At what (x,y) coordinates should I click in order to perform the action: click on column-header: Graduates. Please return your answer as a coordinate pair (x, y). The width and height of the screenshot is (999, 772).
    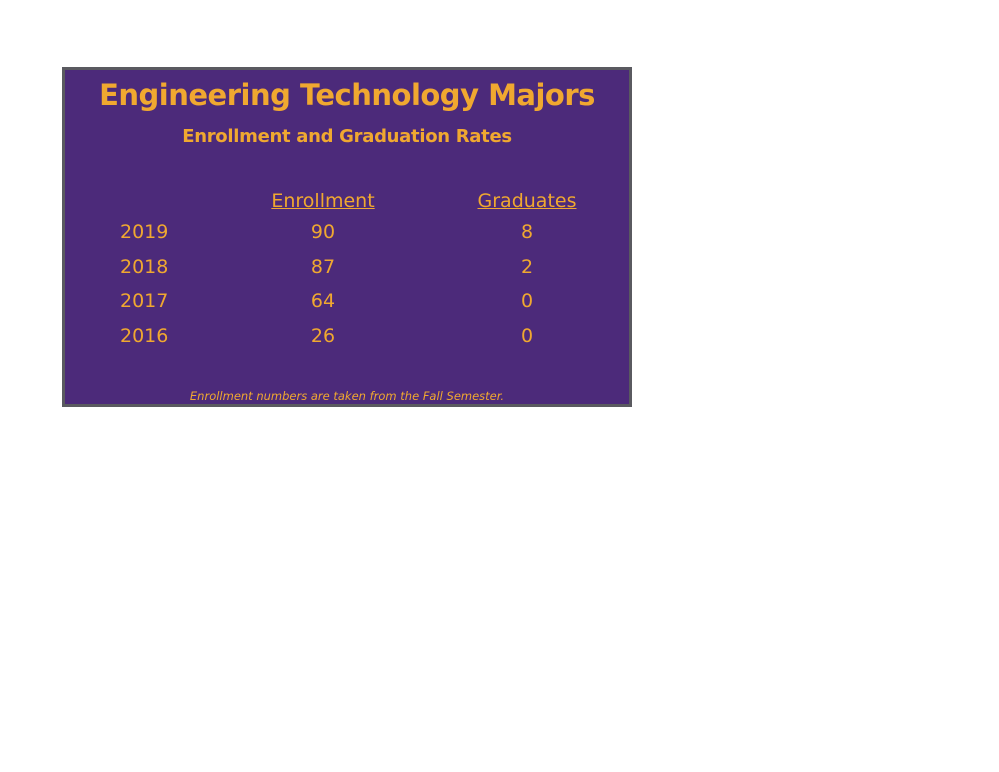
    Looking at the image, I should click on (527, 201).